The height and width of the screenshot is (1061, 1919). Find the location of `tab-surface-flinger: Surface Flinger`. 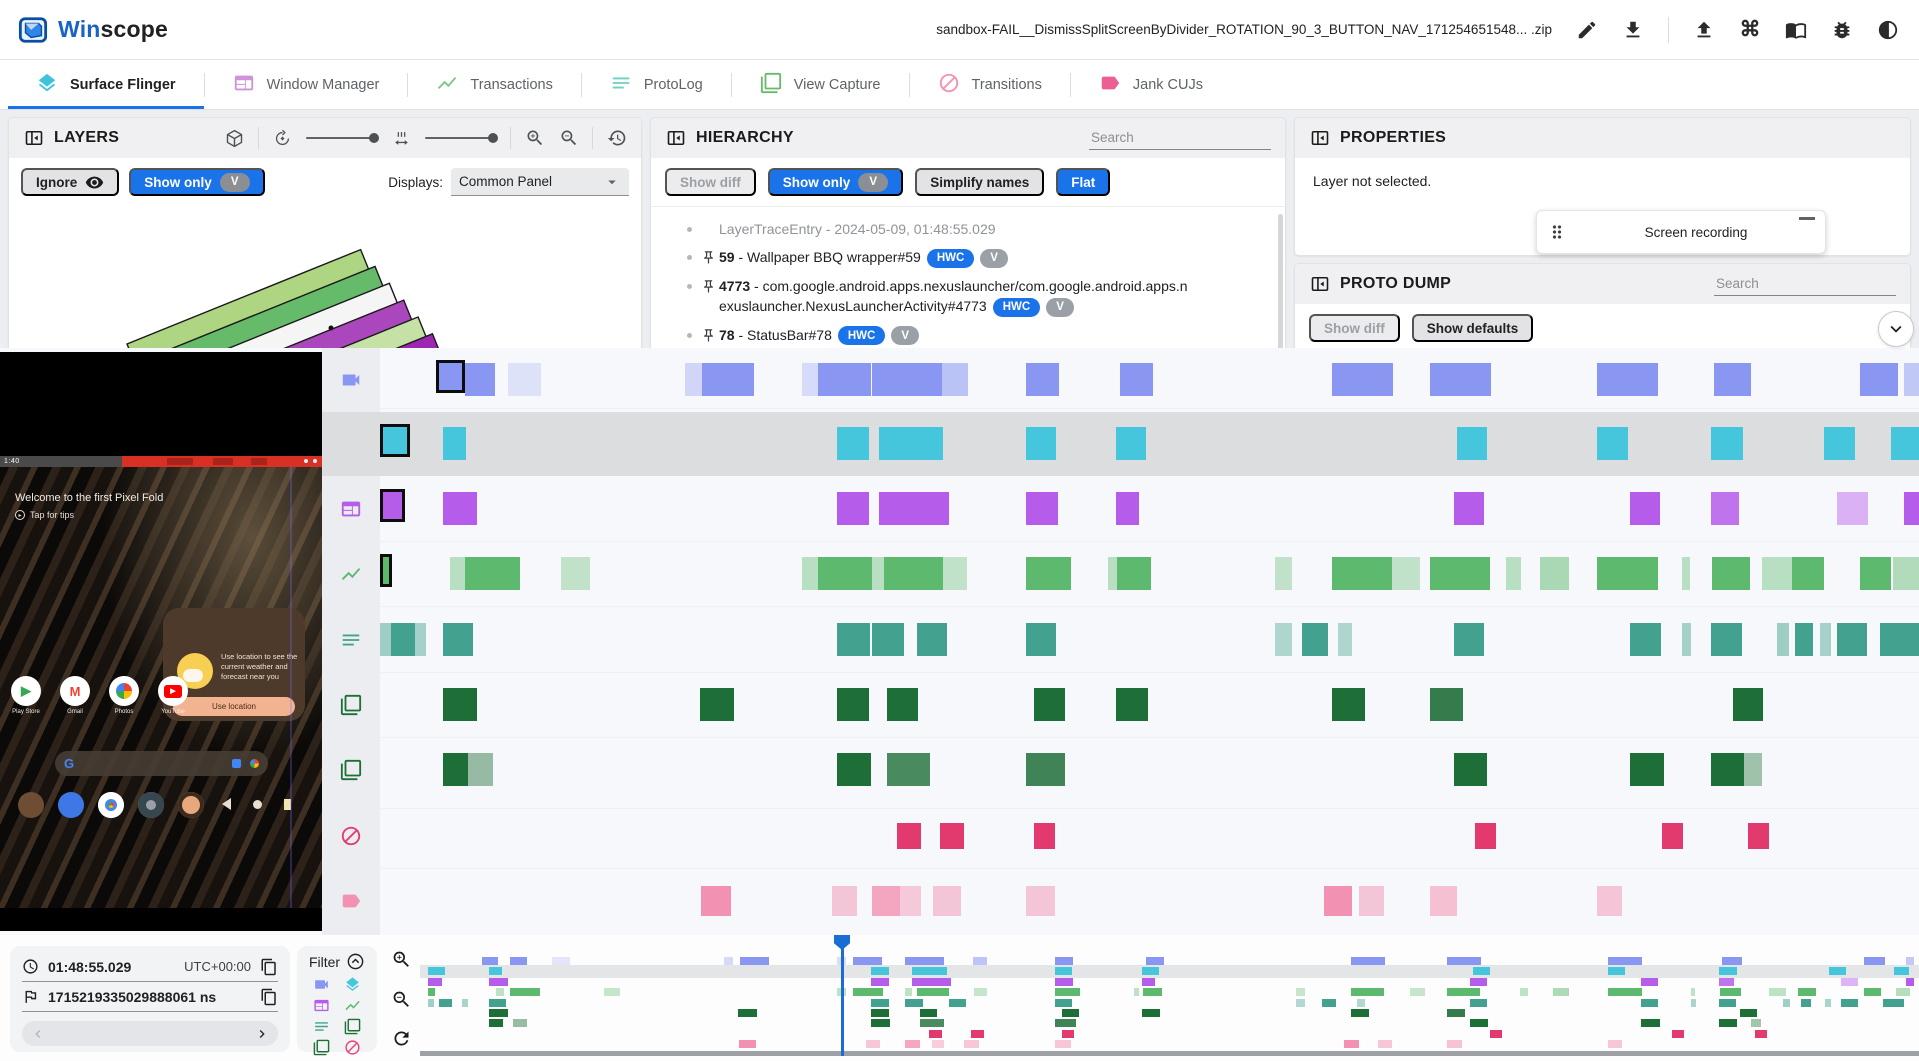

tab-surface-flinger: Surface Flinger is located at coordinates (106, 84).